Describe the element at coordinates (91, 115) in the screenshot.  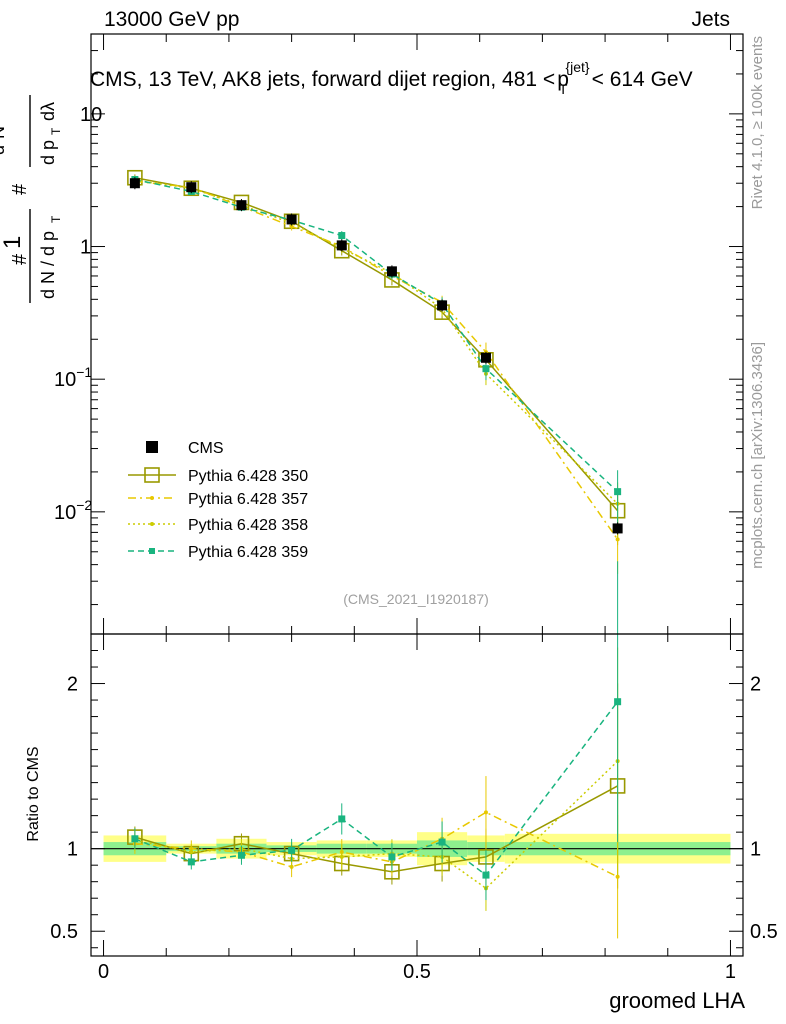
I see `main-ytick-label-0: 10` at that location.